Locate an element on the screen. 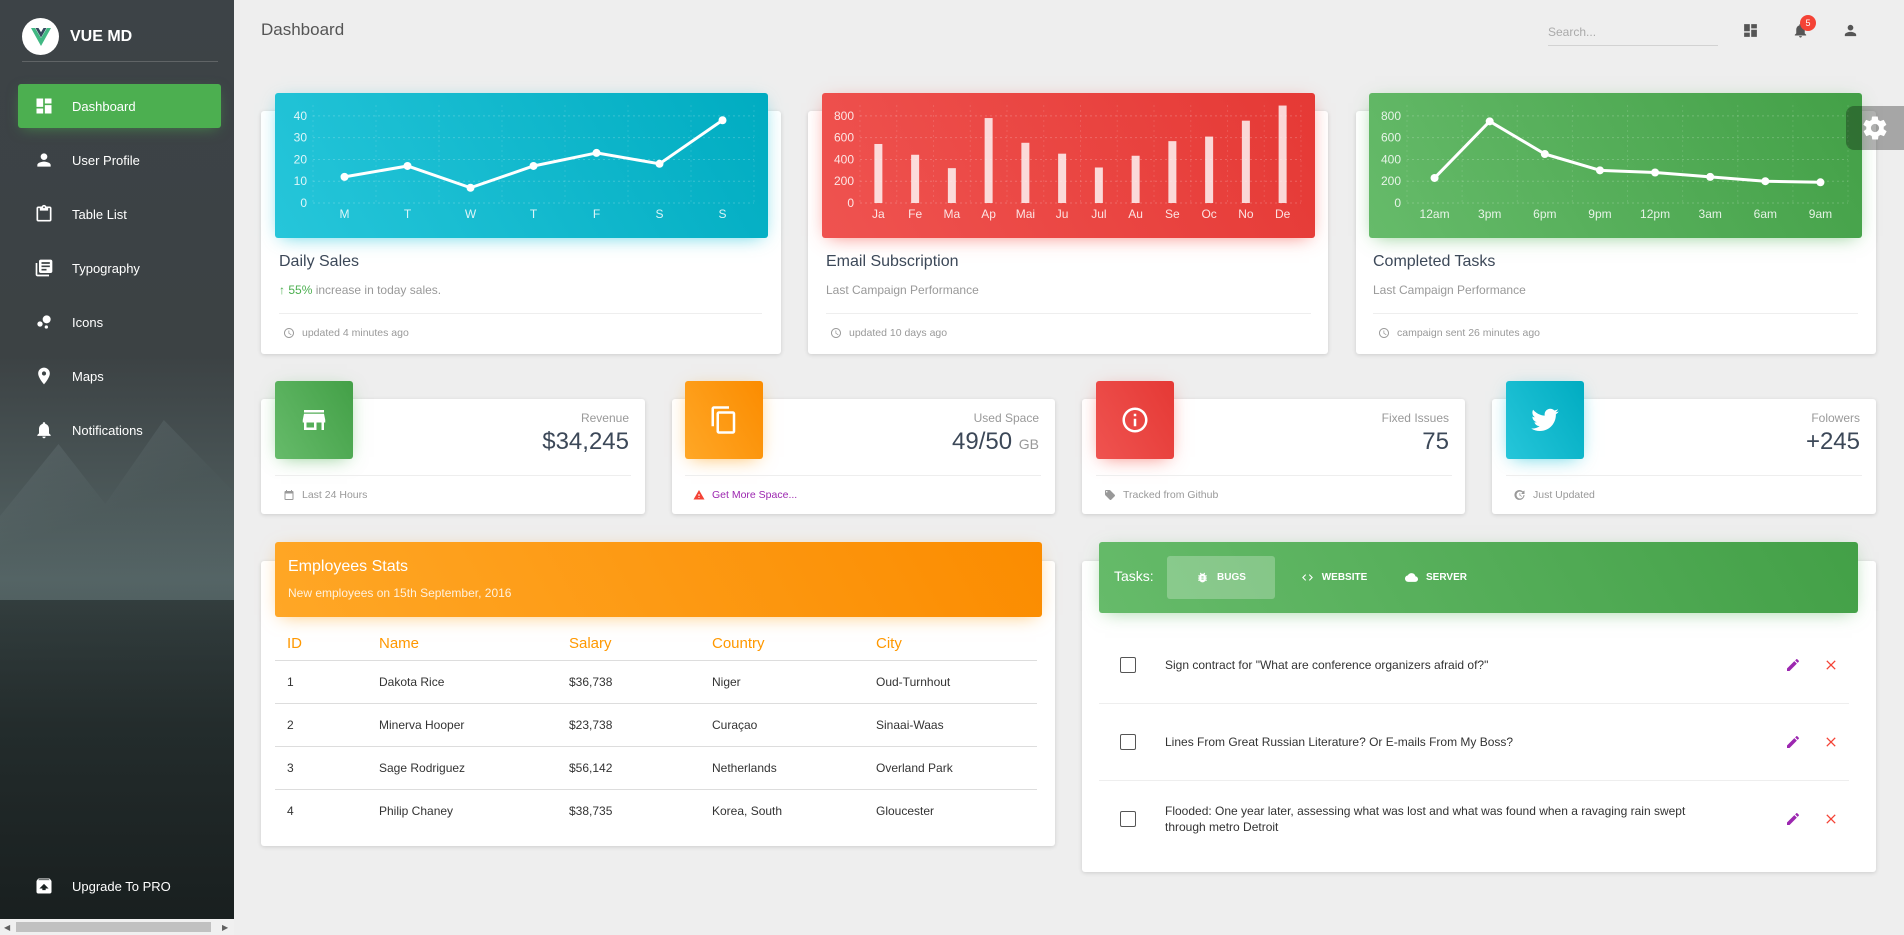  daily-sales-subtitle: ↑ 55% increase in today sales. is located at coordinates (360, 290).